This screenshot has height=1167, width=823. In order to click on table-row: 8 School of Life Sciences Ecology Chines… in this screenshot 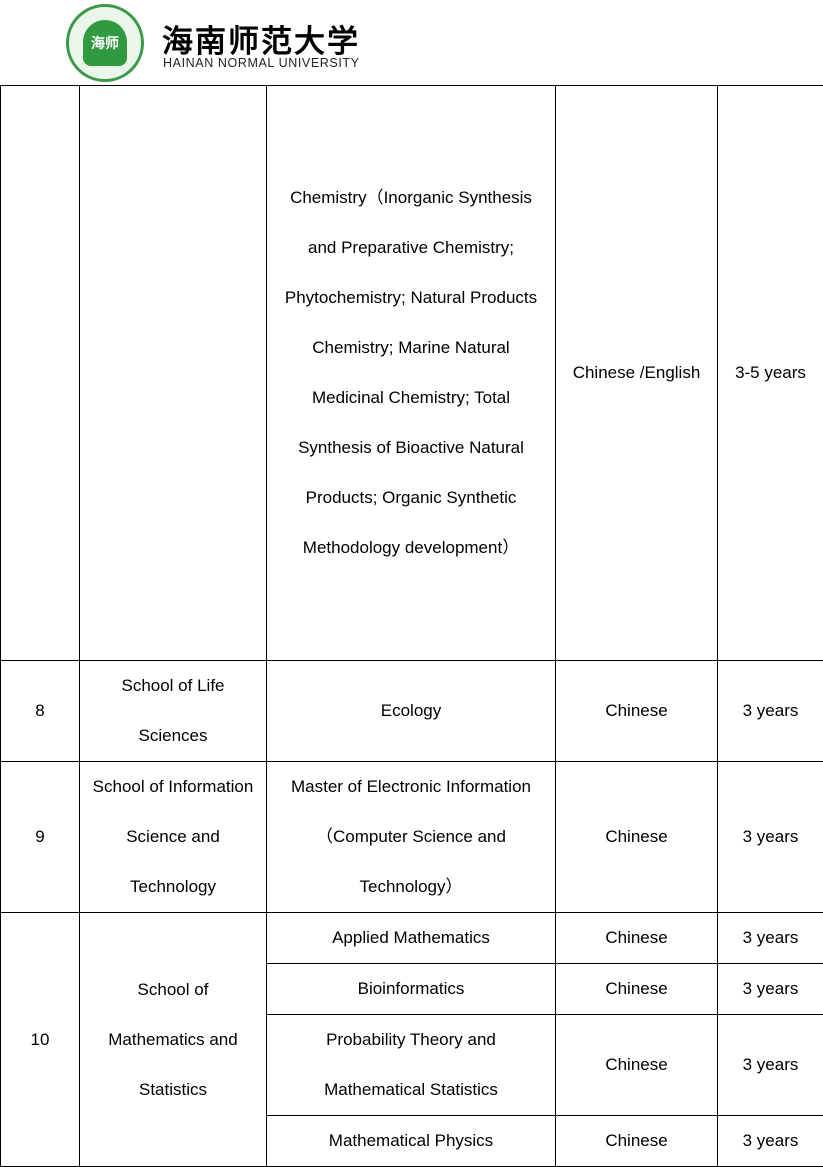, I will do `click(411, 711)`.